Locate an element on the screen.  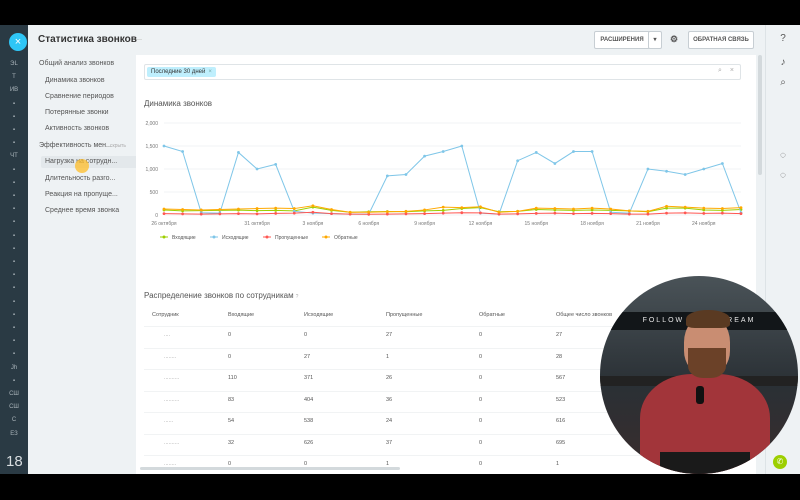
table-header-cell: Сотрудник is located at coordinates (165, 315).